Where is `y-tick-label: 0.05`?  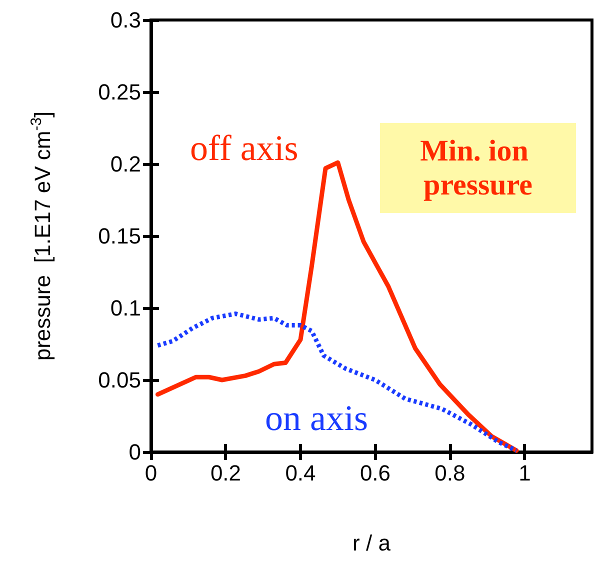
y-tick-label: 0.05 is located at coordinates (119, 380).